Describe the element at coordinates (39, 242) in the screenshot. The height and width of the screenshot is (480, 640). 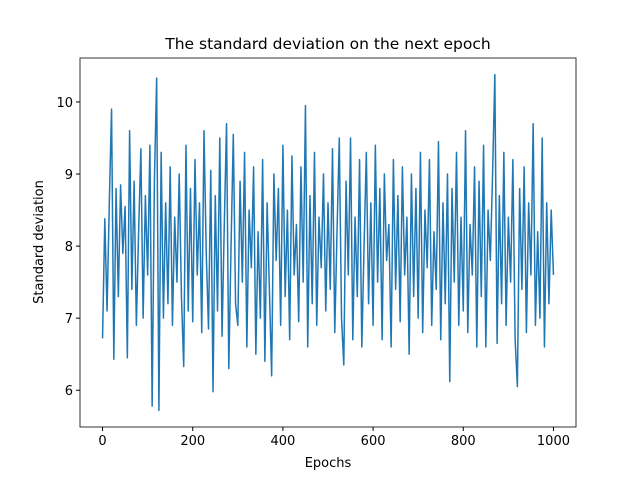
I see `y-axis-label: Standard deviation` at that location.